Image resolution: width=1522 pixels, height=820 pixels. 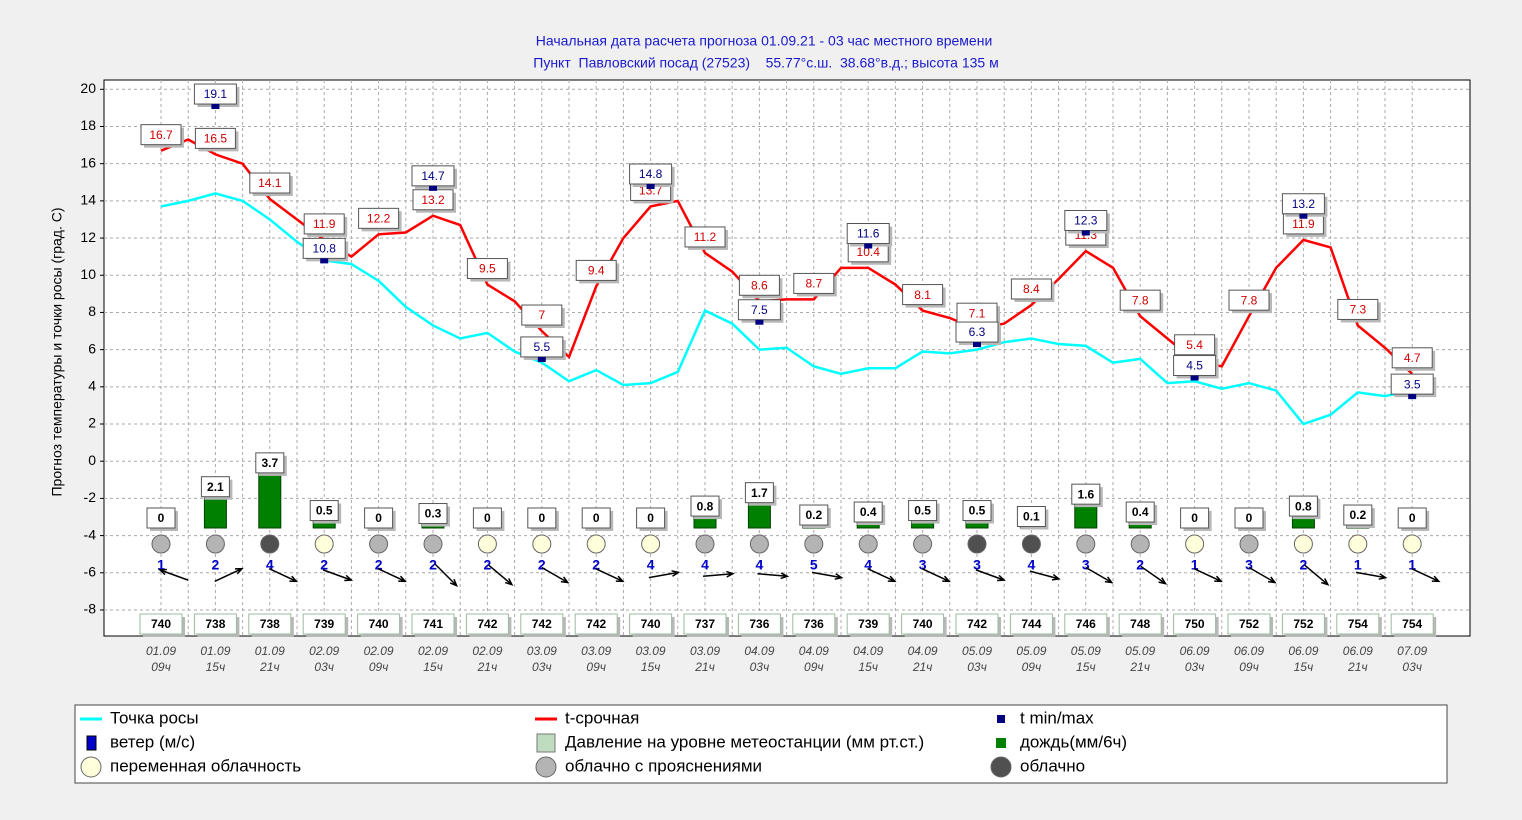 I want to click on t-label: 8.7, so click(x=813, y=284).